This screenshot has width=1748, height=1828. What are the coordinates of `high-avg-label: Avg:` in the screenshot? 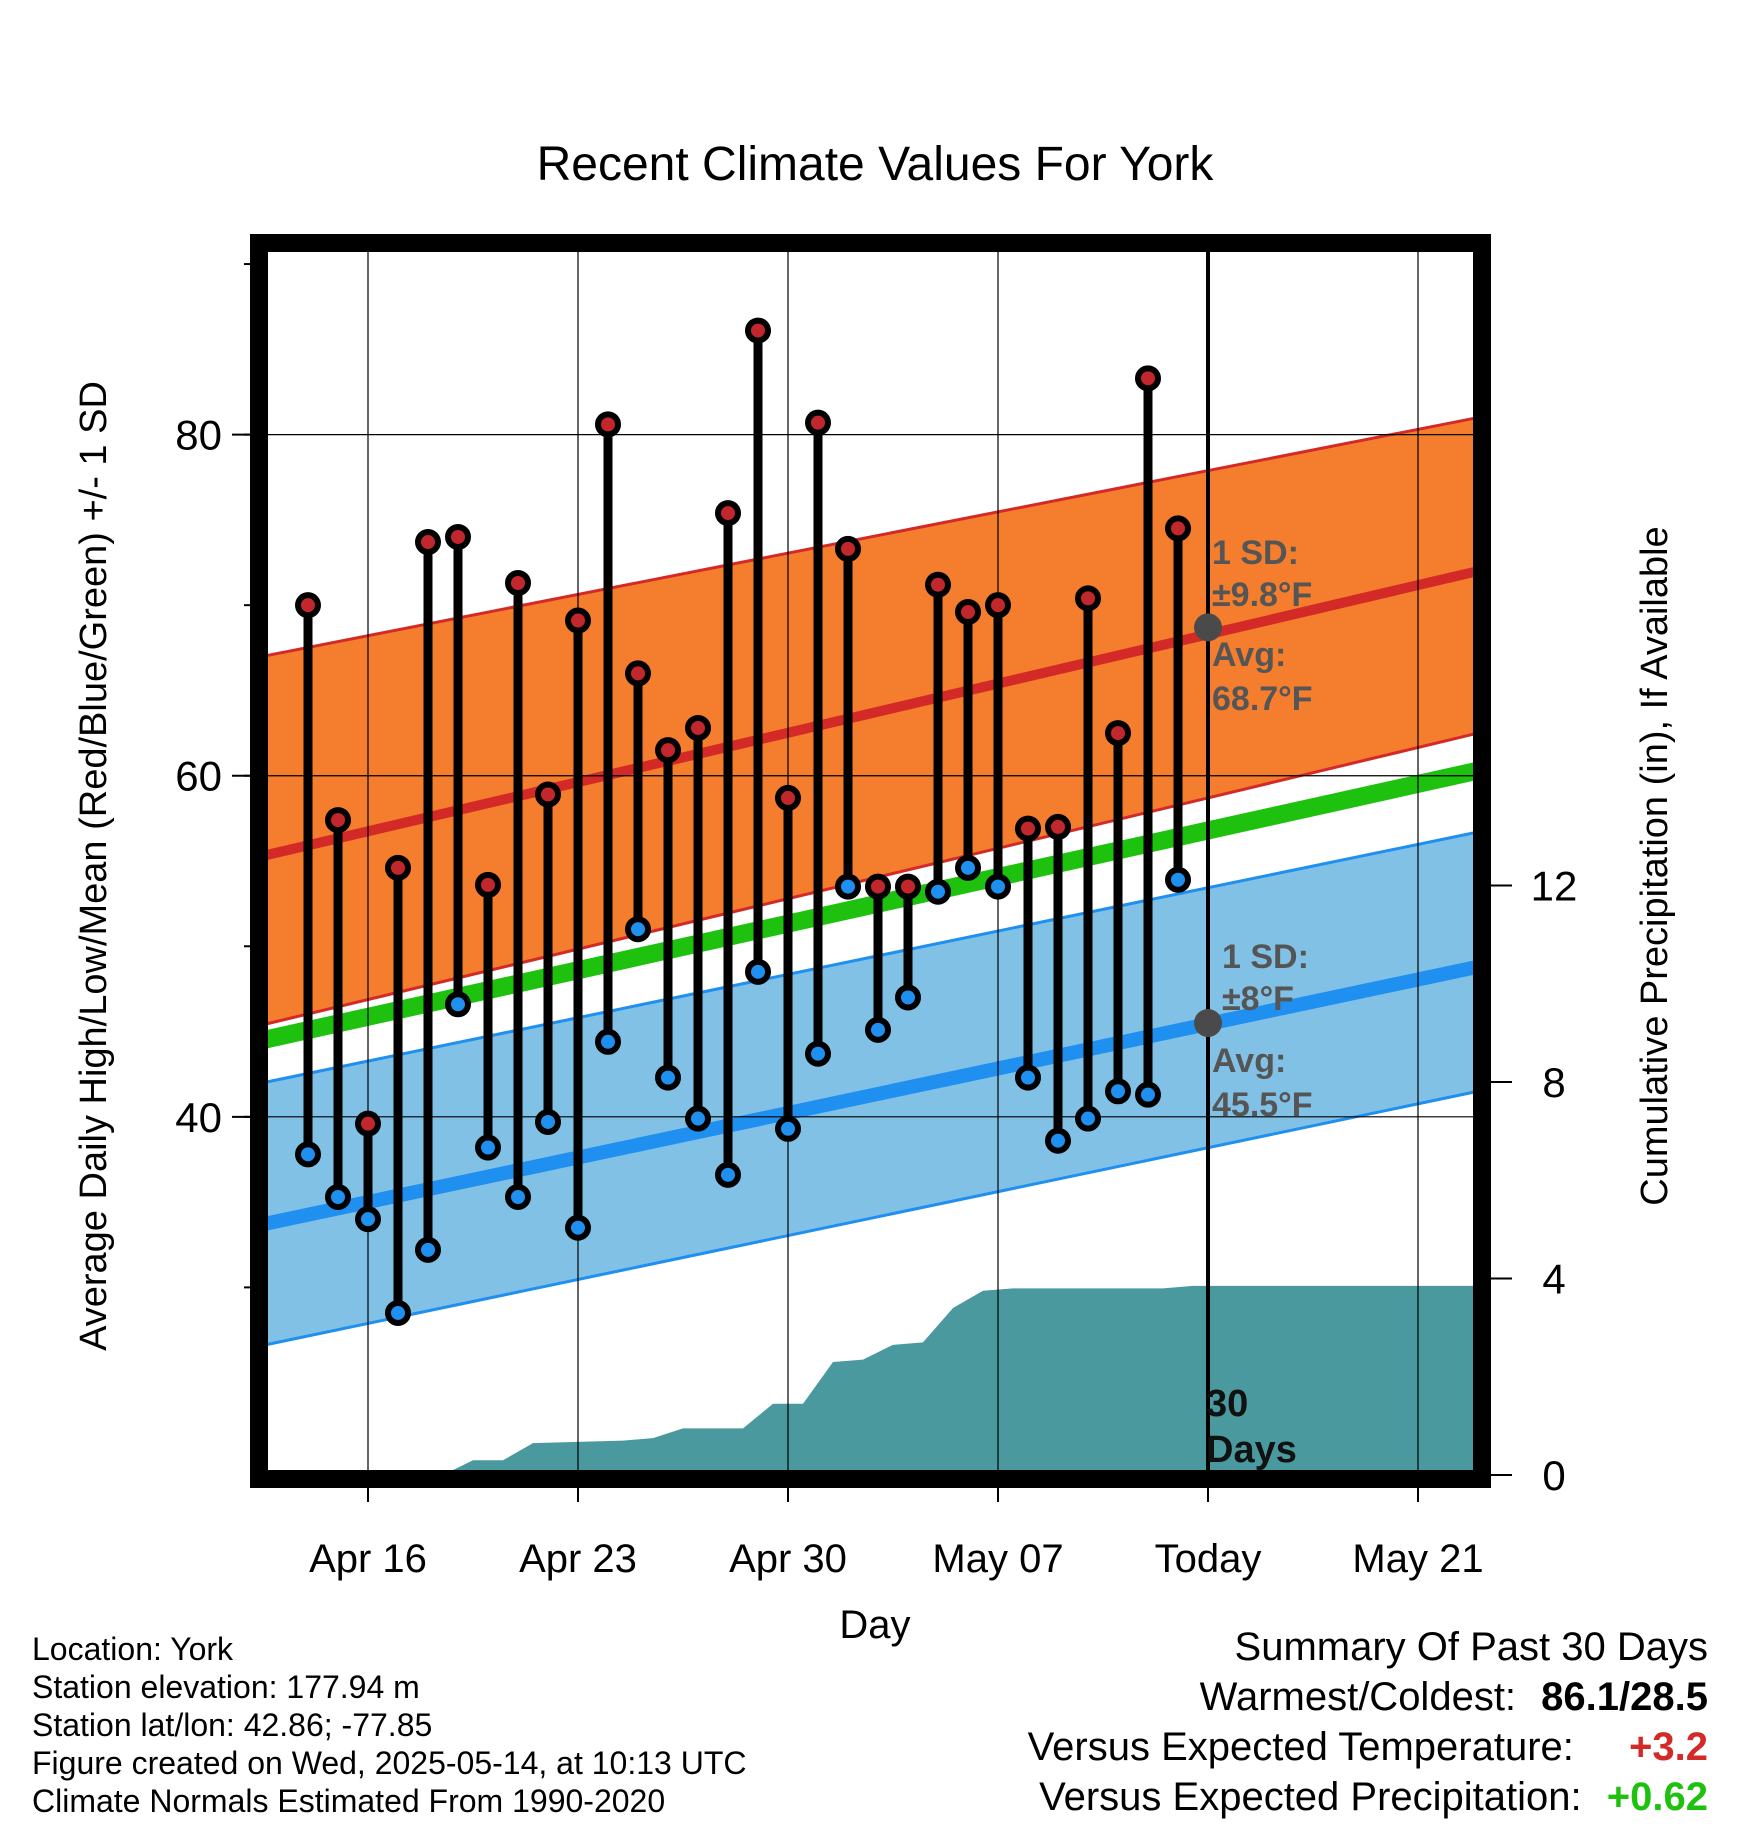 It's located at (1249, 655).